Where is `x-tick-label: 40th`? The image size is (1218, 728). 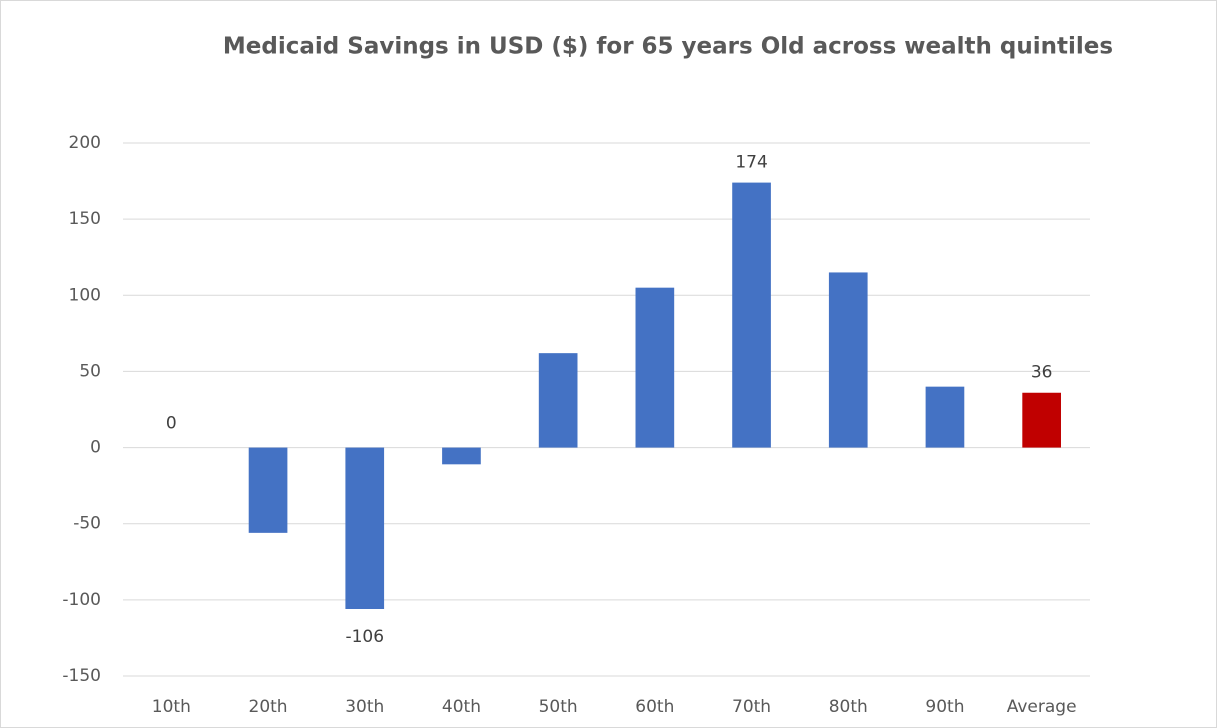
x-tick-label: 40th is located at coordinates (461, 707).